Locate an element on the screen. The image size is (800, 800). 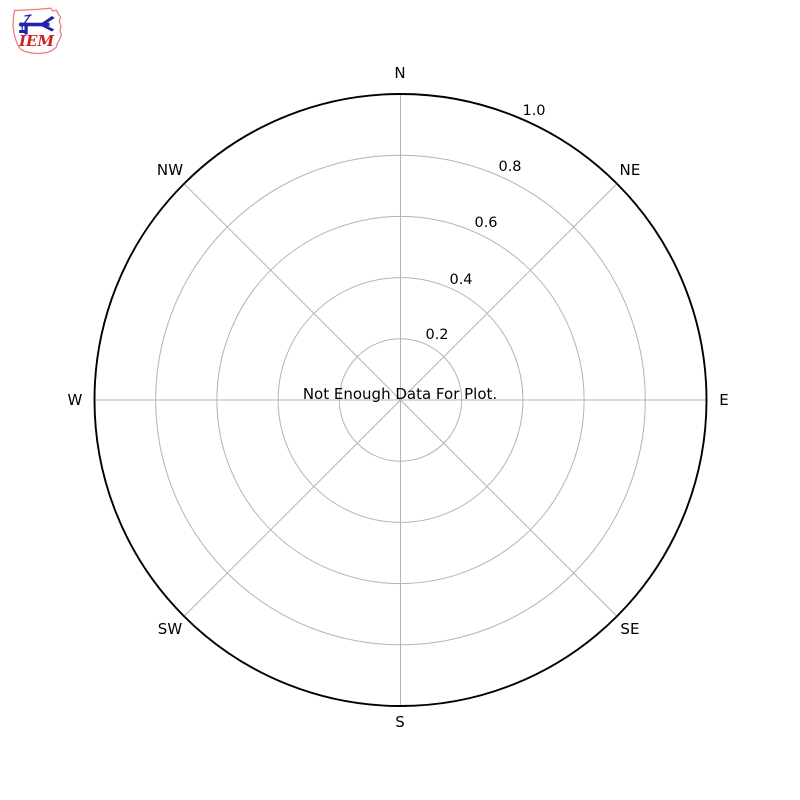
radial-tick-label-0.4: 0.4 is located at coordinates (461, 280).